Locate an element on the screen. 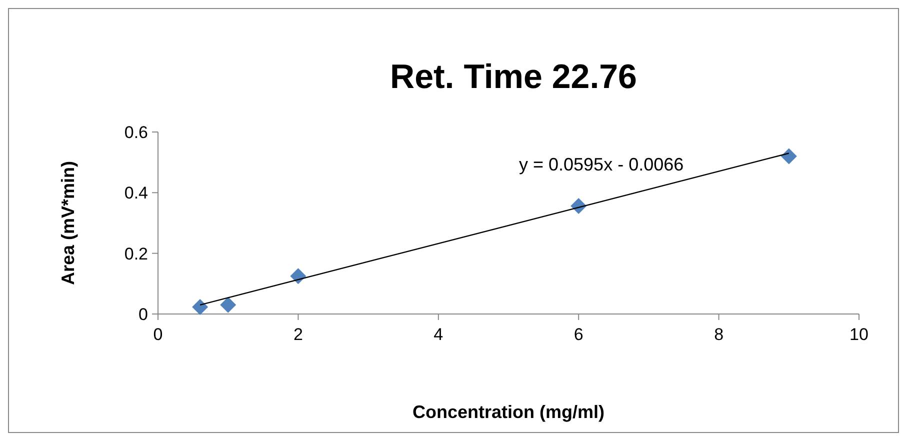  x-tick-label: 6 is located at coordinates (579, 334).